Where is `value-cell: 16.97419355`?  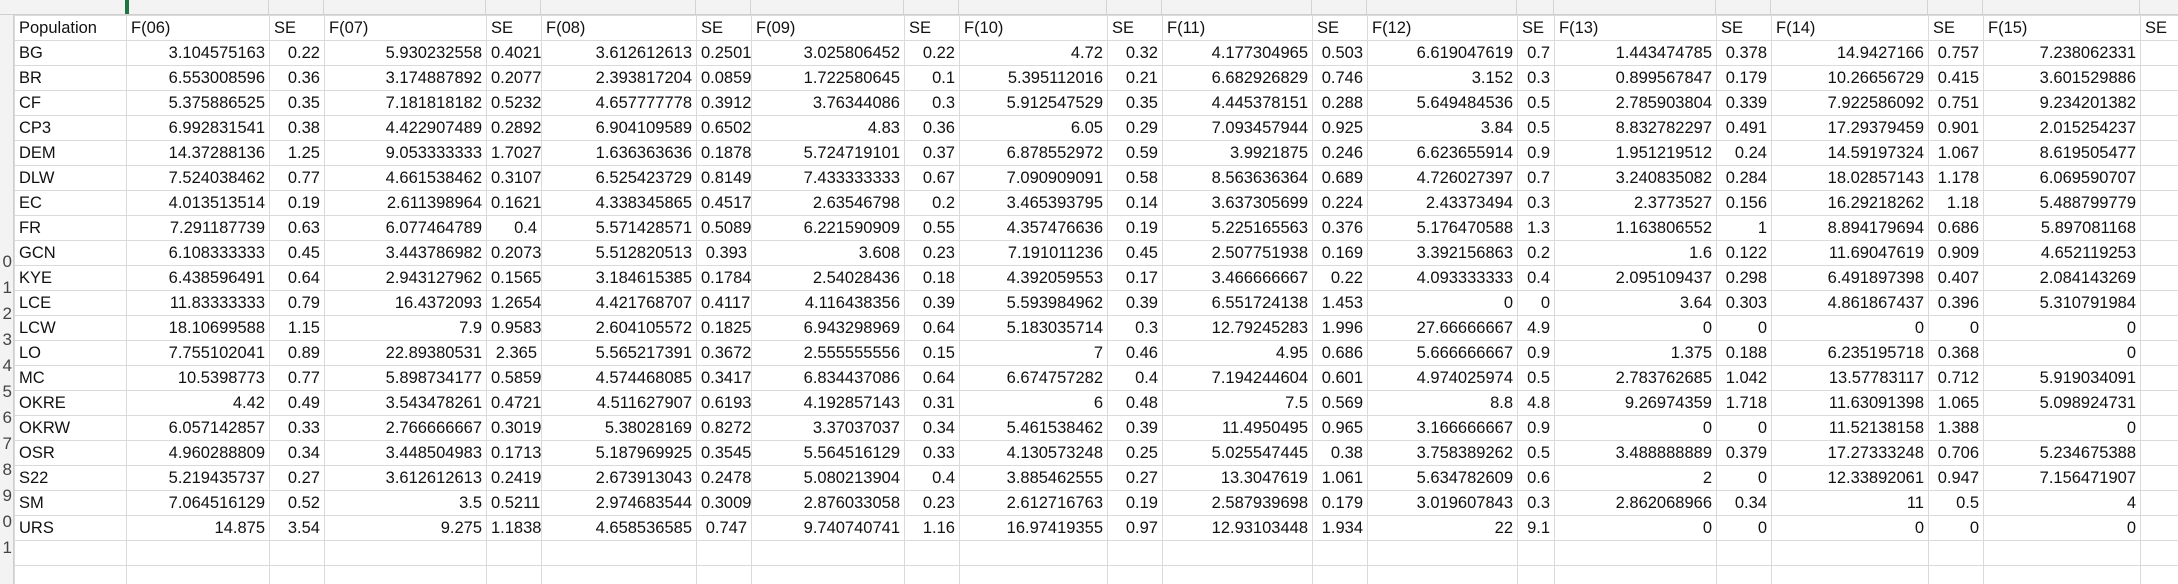
value-cell: 16.97419355 is located at coordinates (1033, 528).